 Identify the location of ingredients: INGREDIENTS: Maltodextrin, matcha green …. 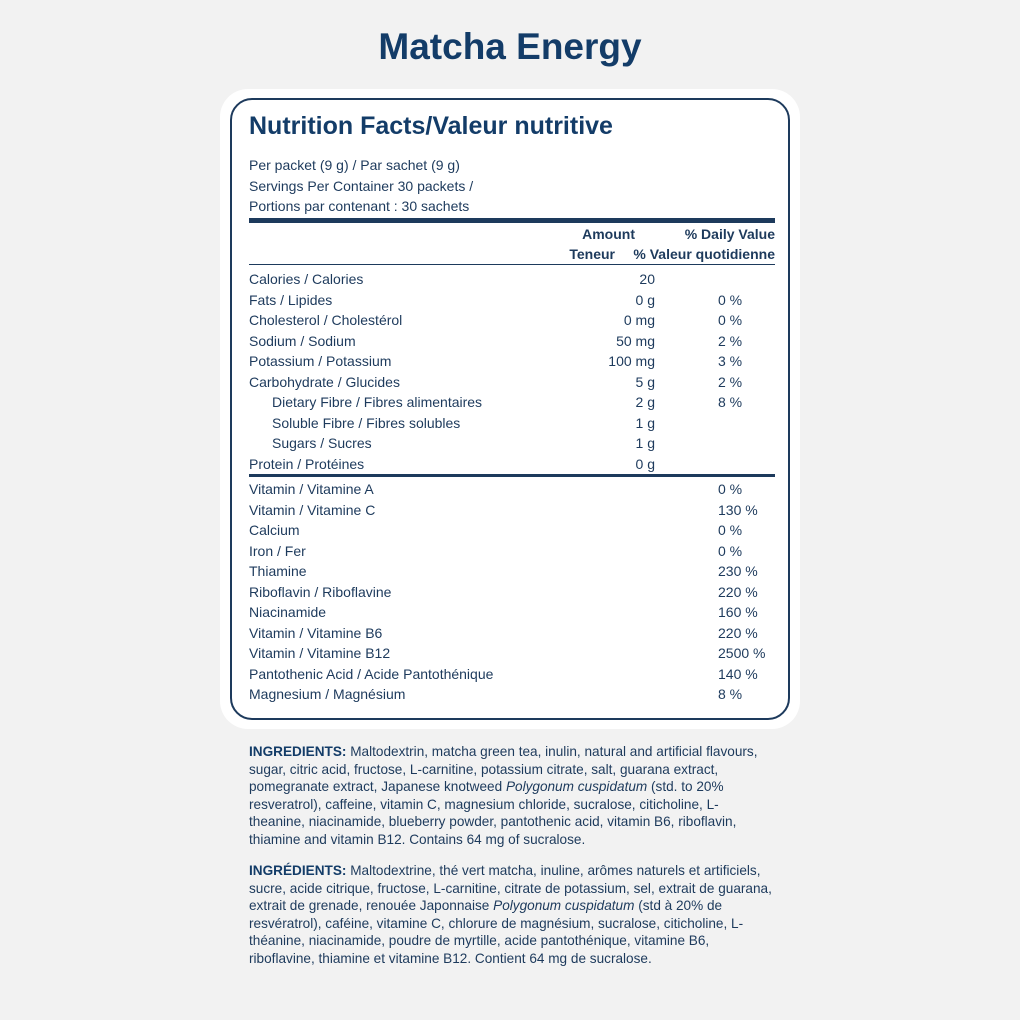
(510, 796).